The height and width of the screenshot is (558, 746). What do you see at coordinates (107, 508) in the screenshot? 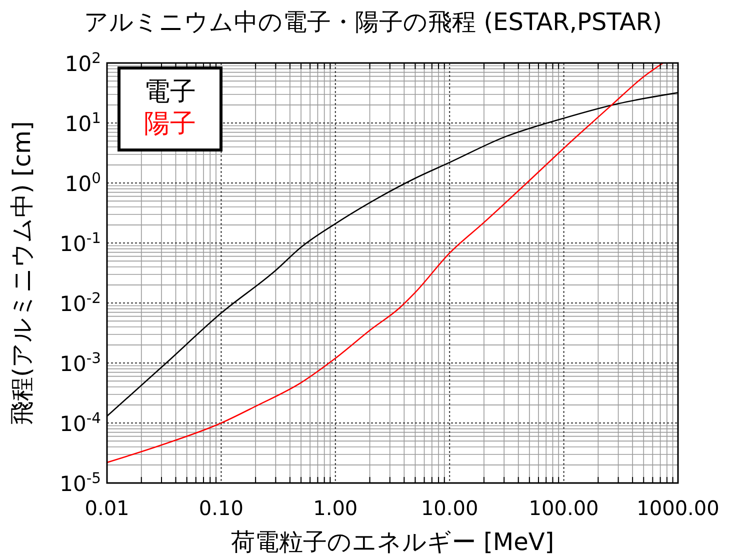
I see `x-tick-label: 0.01` at bounding box center [107, 508].